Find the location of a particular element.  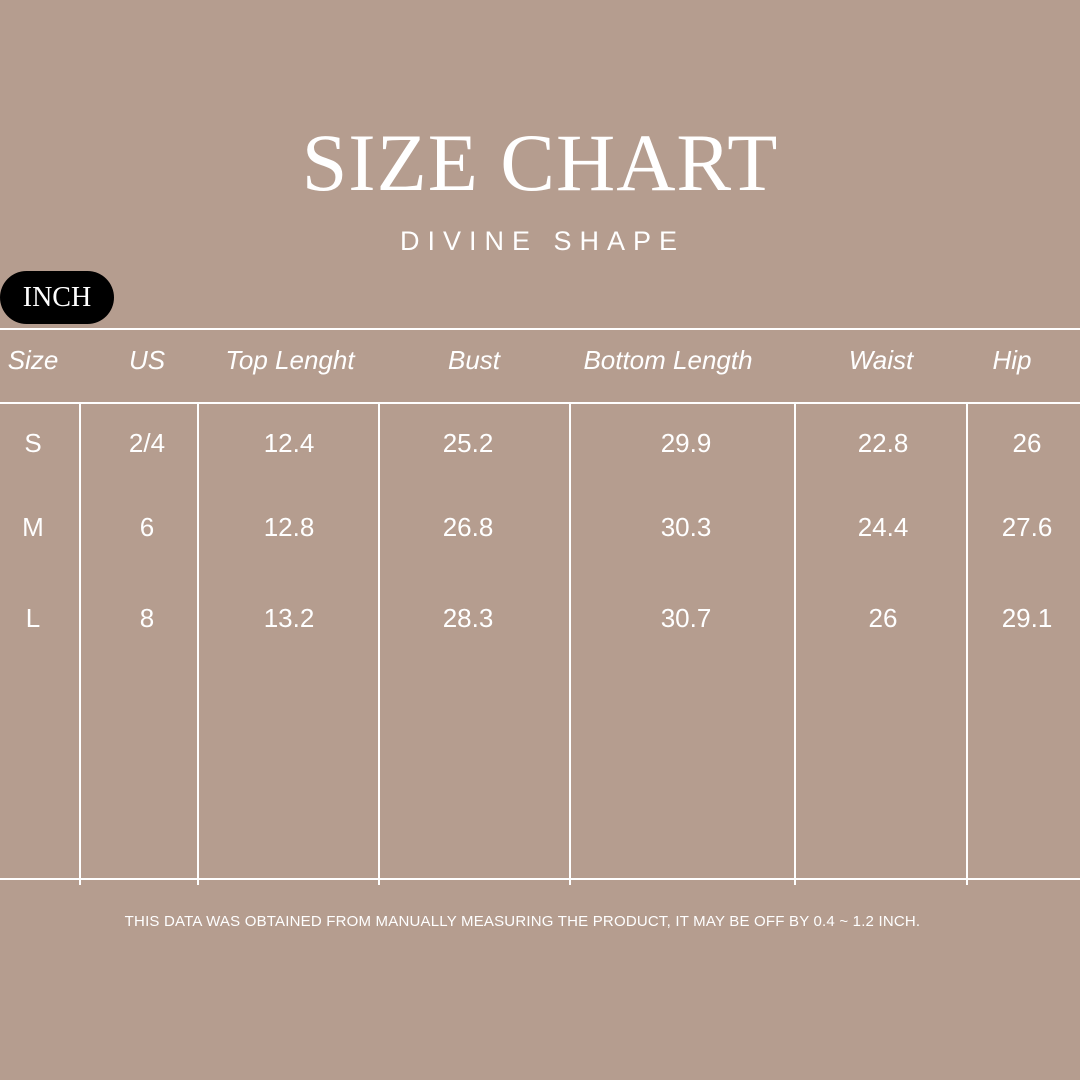

table-cell: 30.3 is located at coordinates (686, 527).